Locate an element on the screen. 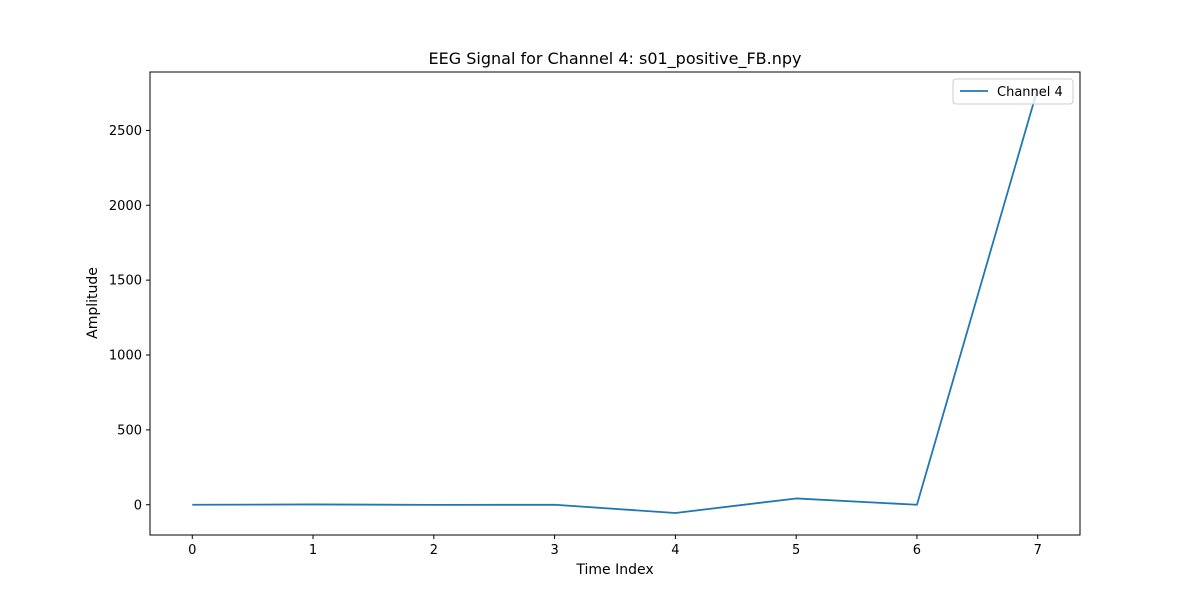 Image resolution: width=1200 pixels, height=600 pixels. x-tick-label: 7 is located at coordinates (1038, 550).